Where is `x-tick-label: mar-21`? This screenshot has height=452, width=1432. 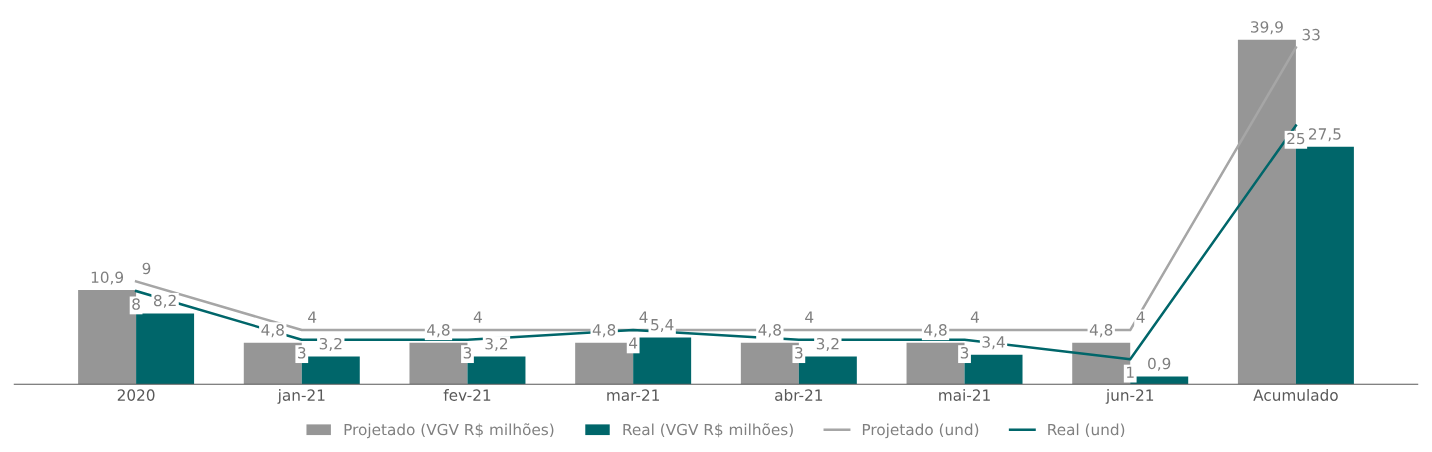 x-tick-label: mar-21 is located at coordinates (633, 395).